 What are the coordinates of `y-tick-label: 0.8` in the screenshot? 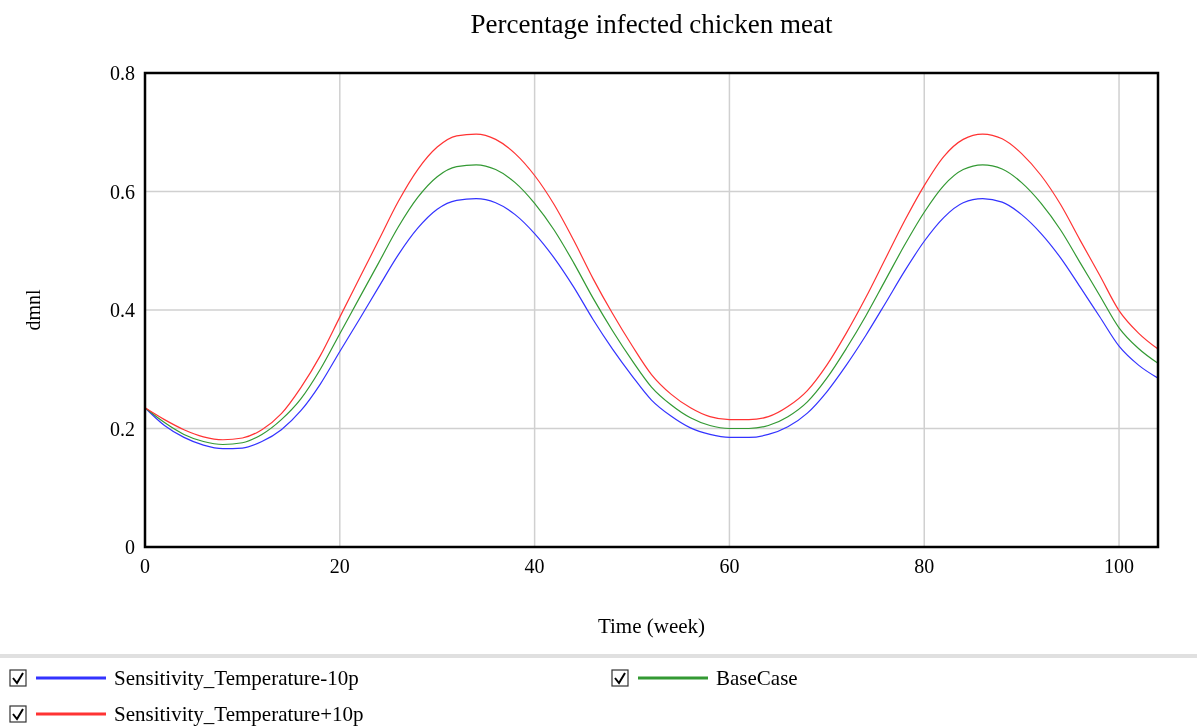 It's located at (122, 73).